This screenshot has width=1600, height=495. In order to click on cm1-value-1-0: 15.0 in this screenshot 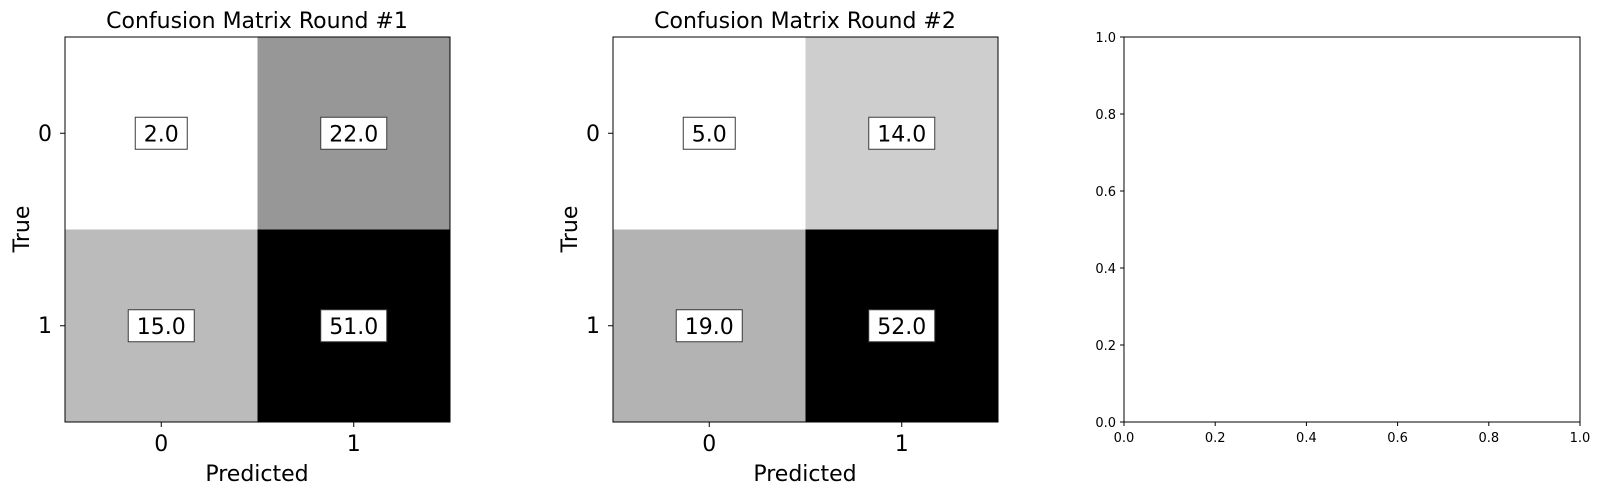, I will do `click(161, 327)`.